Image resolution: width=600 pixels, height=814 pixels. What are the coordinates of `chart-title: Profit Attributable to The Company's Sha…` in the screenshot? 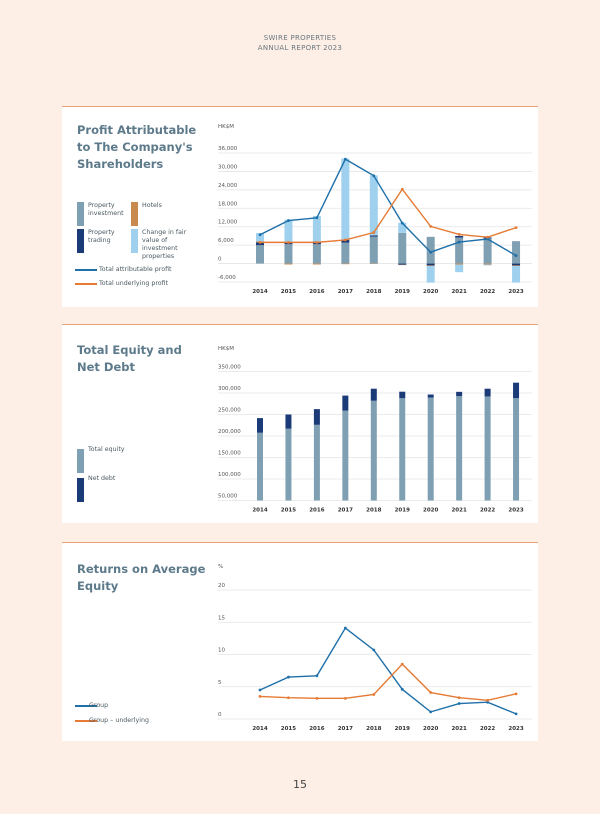 It's located at (137, 147).